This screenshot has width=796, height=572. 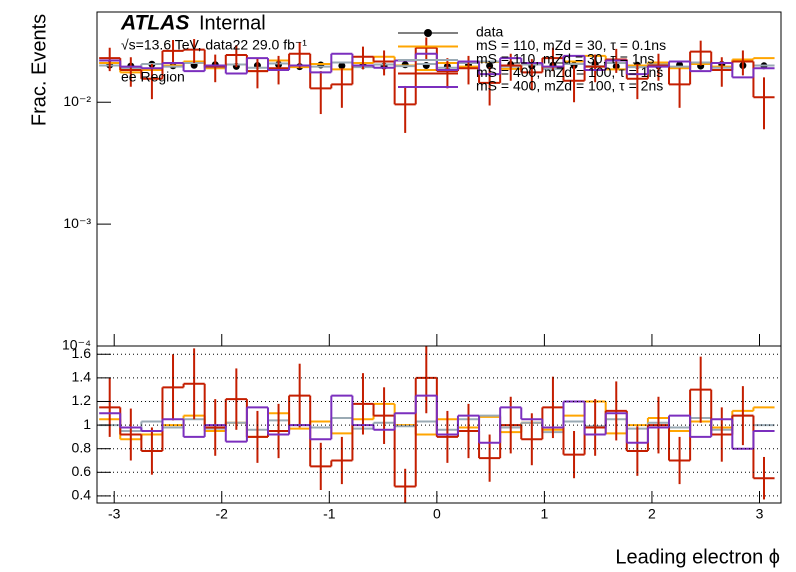 I want to click on legend-label: mS = 110, mZd = 30, τ = 0.1ns, so click(x=571, y=45).